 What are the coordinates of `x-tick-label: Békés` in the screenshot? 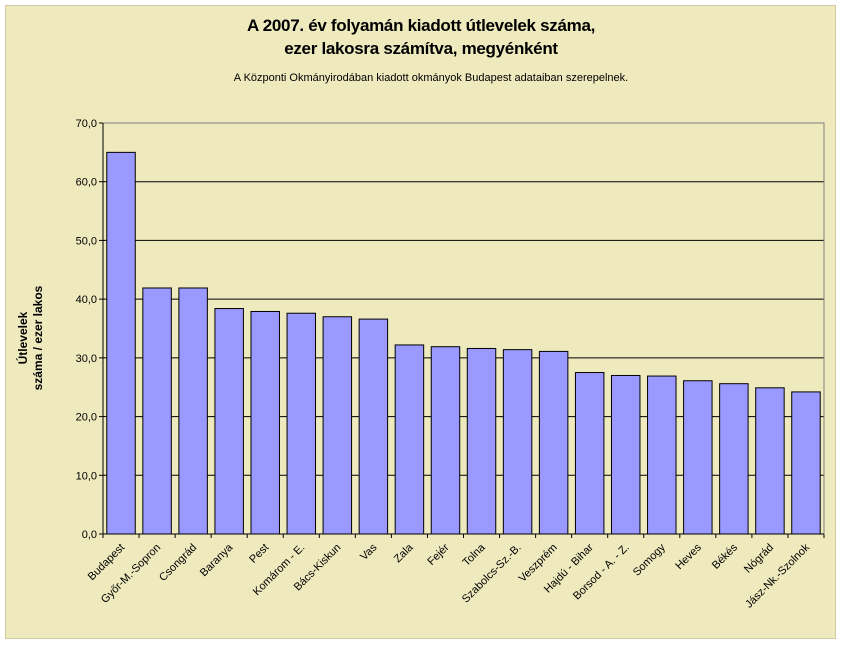 It's located at (725, 556).